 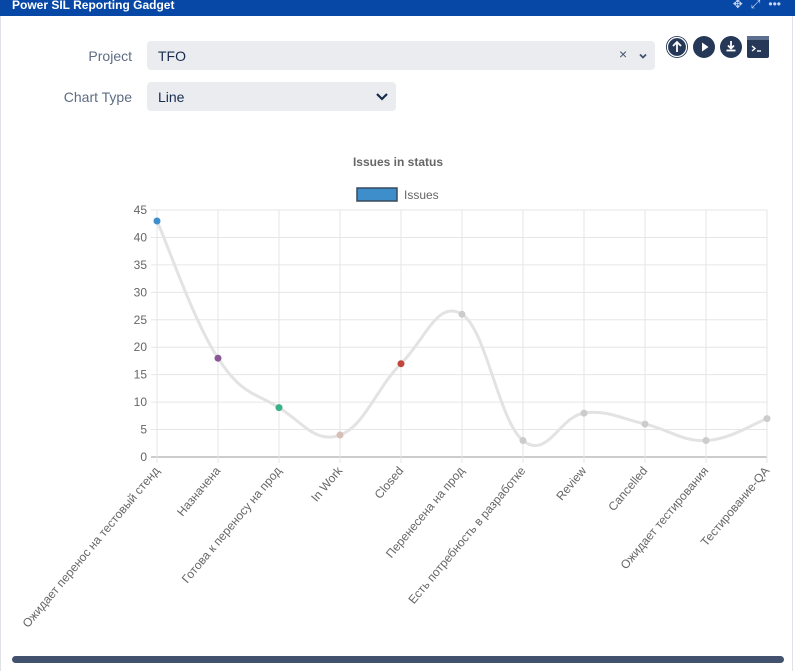 What do you see at coordinates (398, 659) in the screenshot?
I see `horizontal-scrollbar` at bounding box center [398, 659].